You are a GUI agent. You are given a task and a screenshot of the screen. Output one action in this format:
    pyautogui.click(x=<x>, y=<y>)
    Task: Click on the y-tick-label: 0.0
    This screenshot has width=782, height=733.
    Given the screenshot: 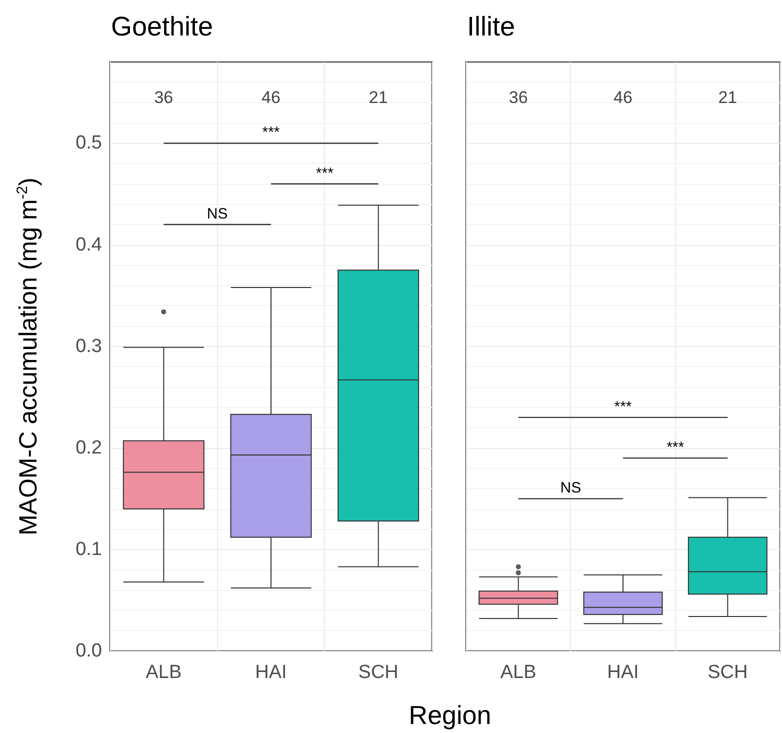 What is the action you would take?
    pyautogui.click(x=89, y=651)
    